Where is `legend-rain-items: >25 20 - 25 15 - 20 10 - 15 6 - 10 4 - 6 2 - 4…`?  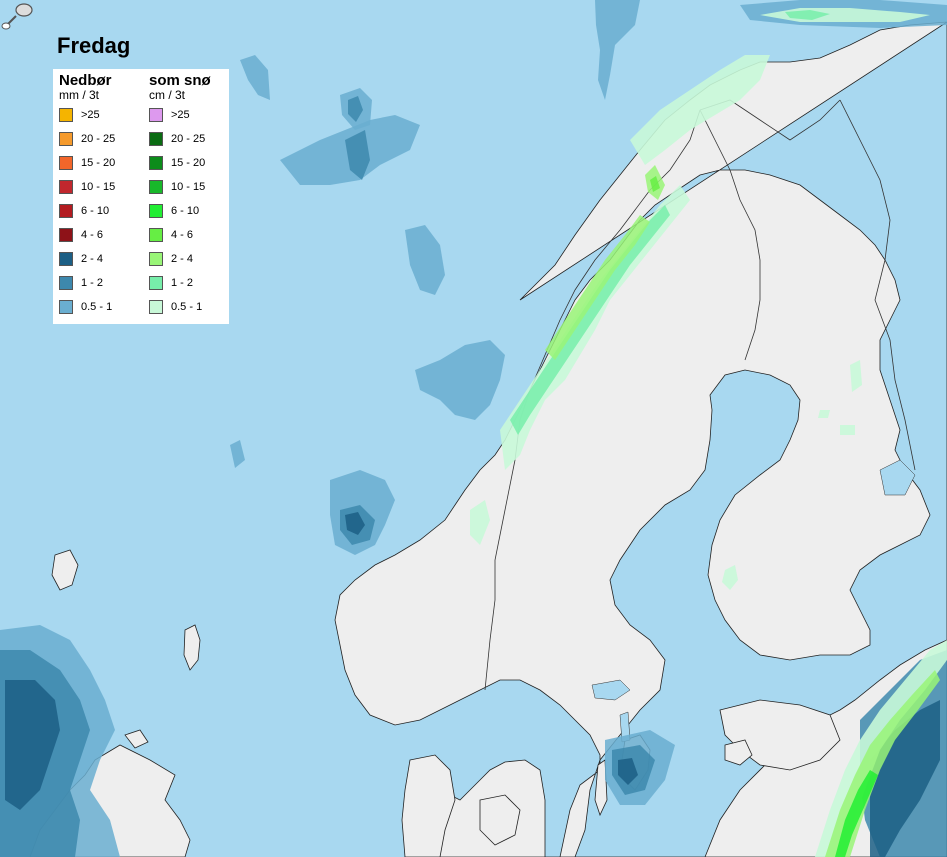 legend-rain-items: >25 20 - 25 15 - 20 10 - 15 6 - 10 4 - 6 2 - 4… is located at coordinates (102, 216).